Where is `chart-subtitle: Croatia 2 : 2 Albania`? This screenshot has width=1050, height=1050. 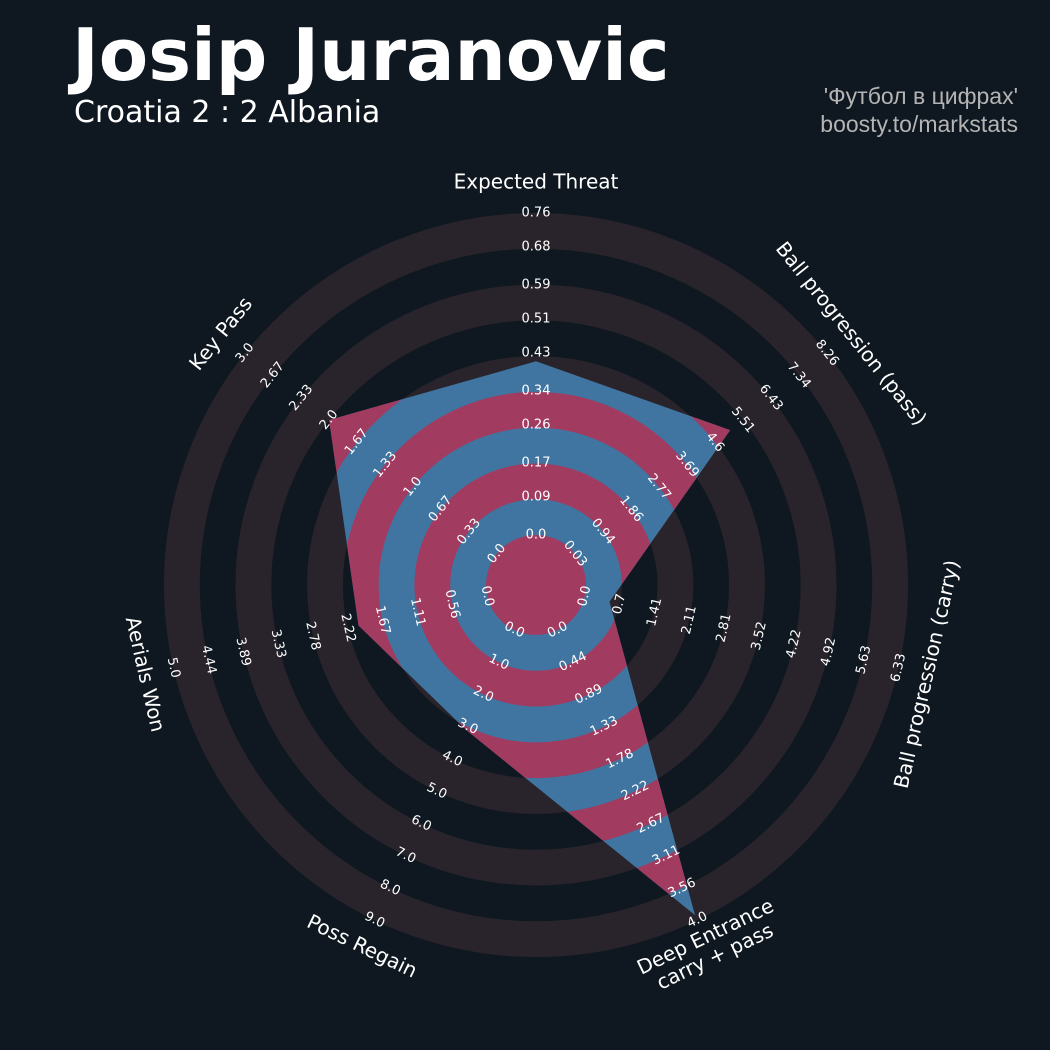
chart-subtitle: Croatia 2 : 2 Albania is located at coordinates (227, 112).